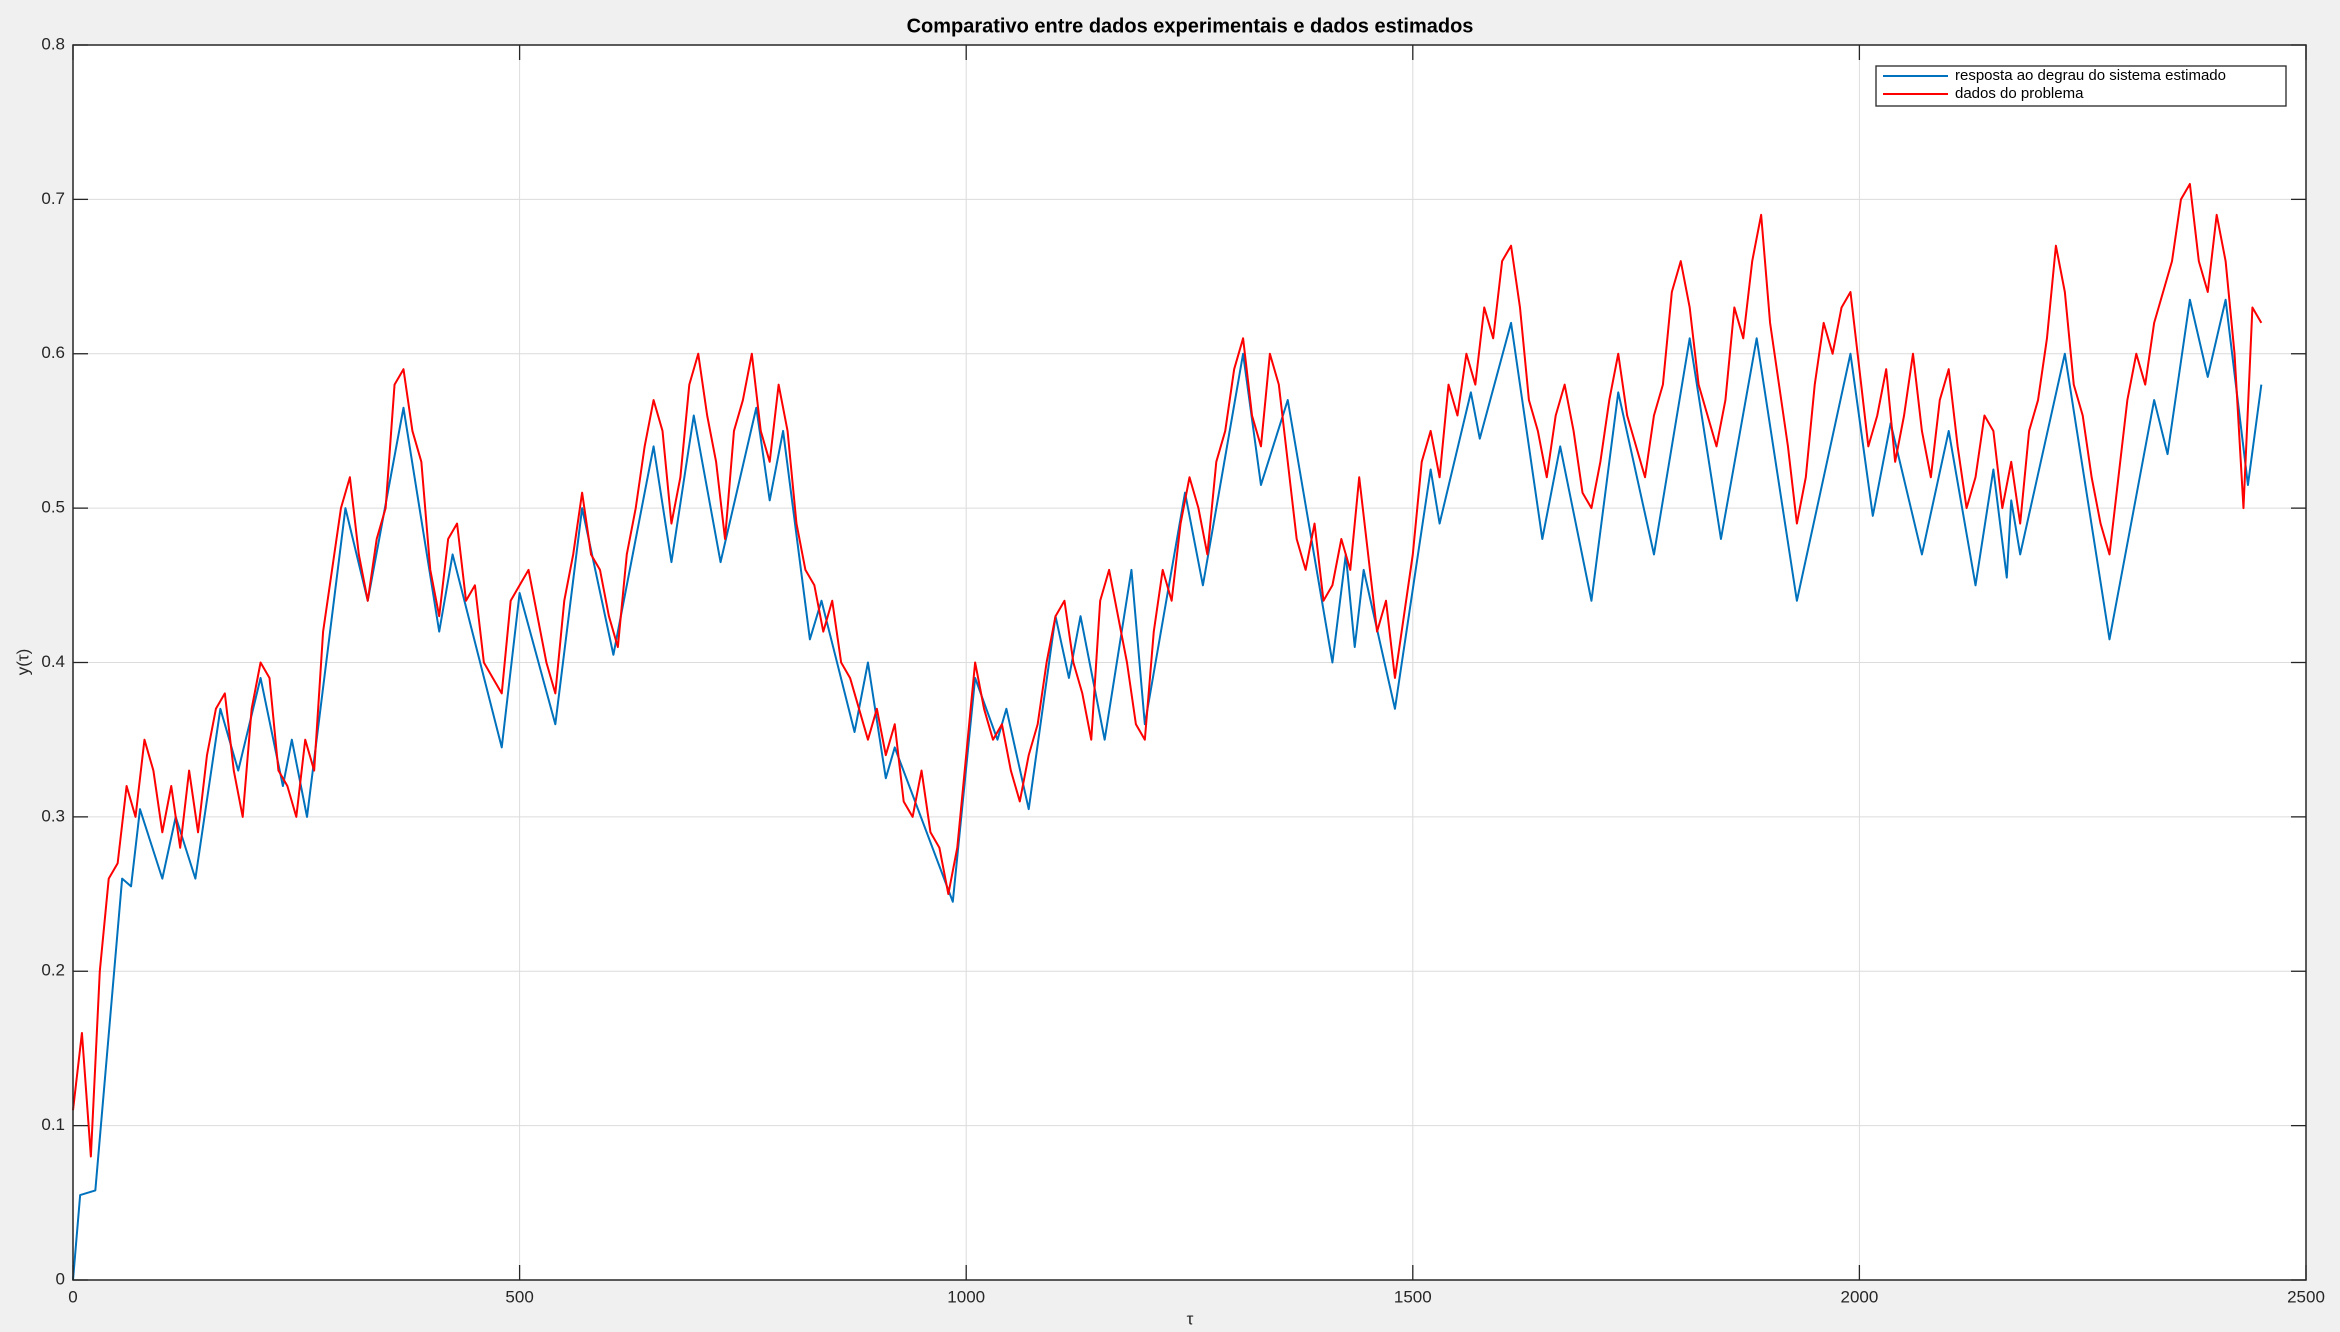 The image size is (2340, 1332). Describe the element at coordinates (60, 1278) in the screenshot. I see `y-tick-label: 0` at that location.